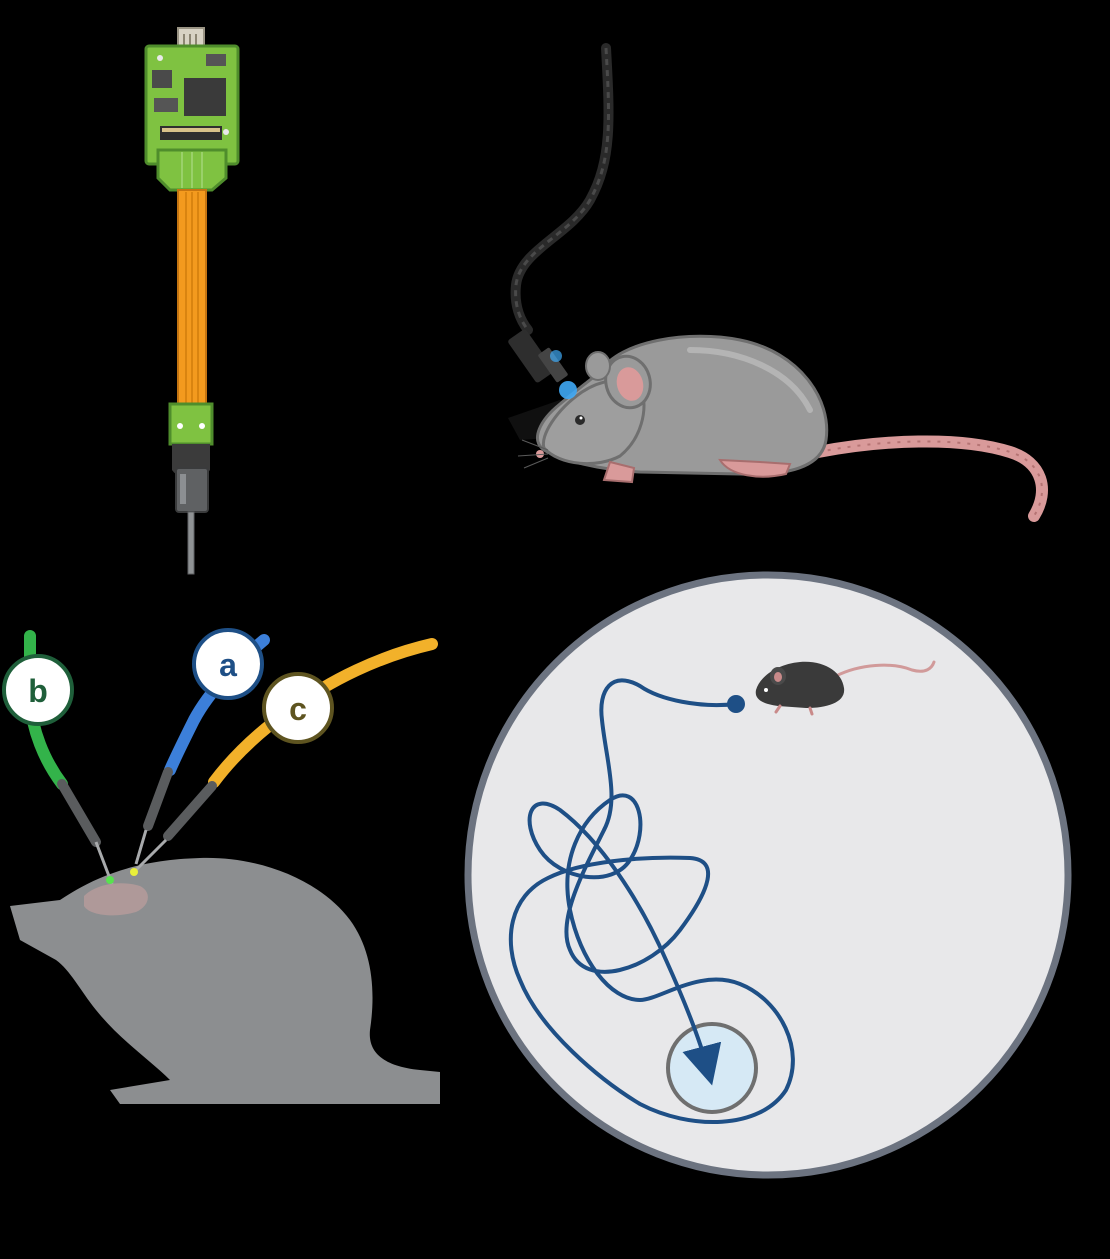 This screenshot has height=1259, width=1110. What do you see at coordinates (191, 543) in the screenshot?
I see `probe-shank` at bounding box center [191, 543].